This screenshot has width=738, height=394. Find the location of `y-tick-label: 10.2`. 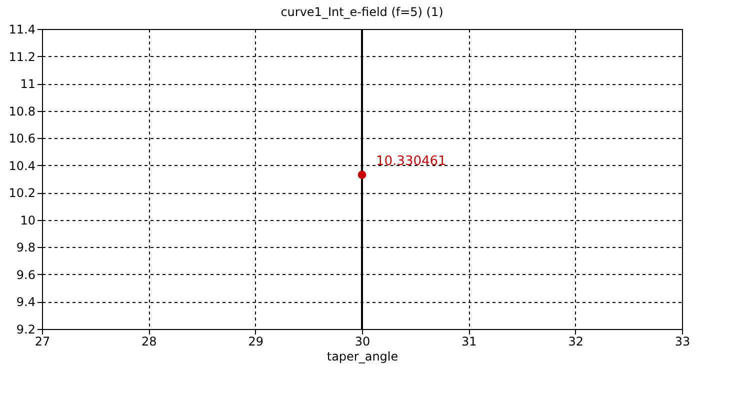

y-tick-label: 10.2 is located at coordinates (22, 193).